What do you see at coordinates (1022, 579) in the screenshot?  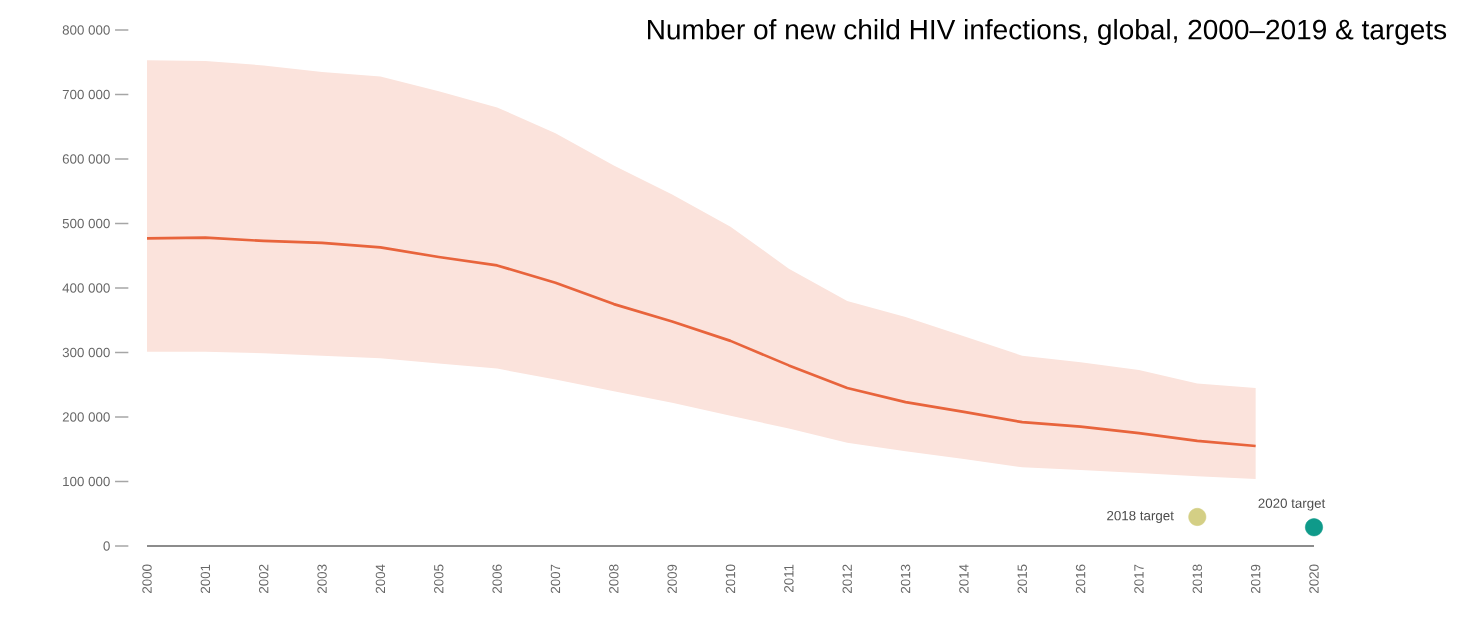 I see `x-tick-label: 2015` at bounding box center [1022, 579].